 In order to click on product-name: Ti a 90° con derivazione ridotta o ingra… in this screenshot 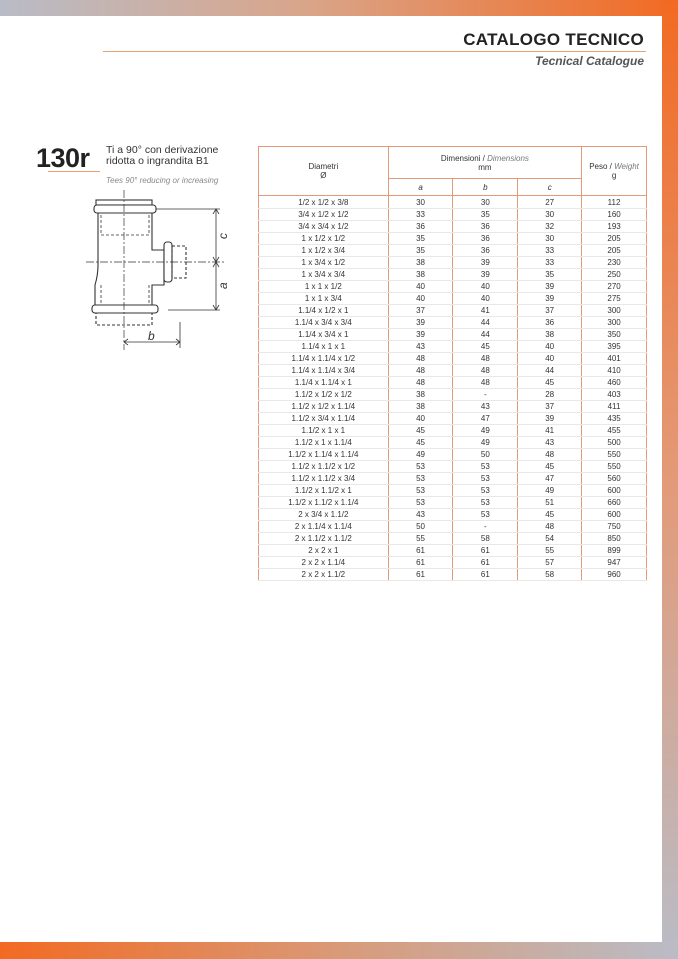, I will do `click(162, 156)`.